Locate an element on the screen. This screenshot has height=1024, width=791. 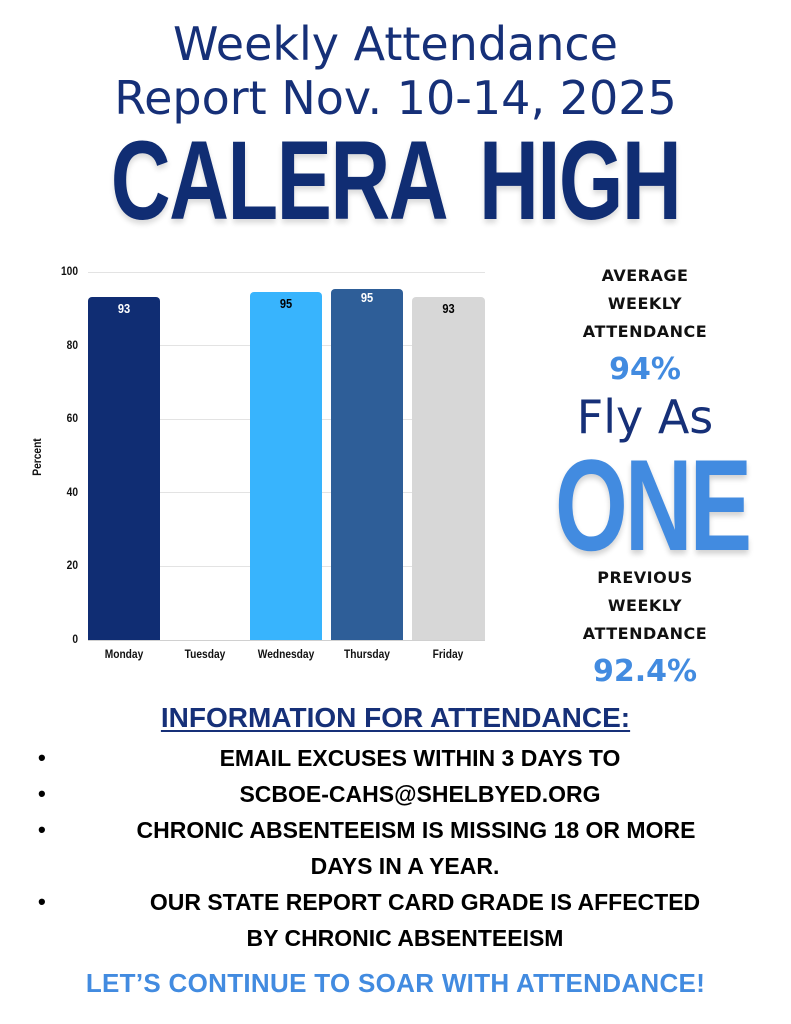
bar-label-monday: 93 is located at coordinates (124, 308).